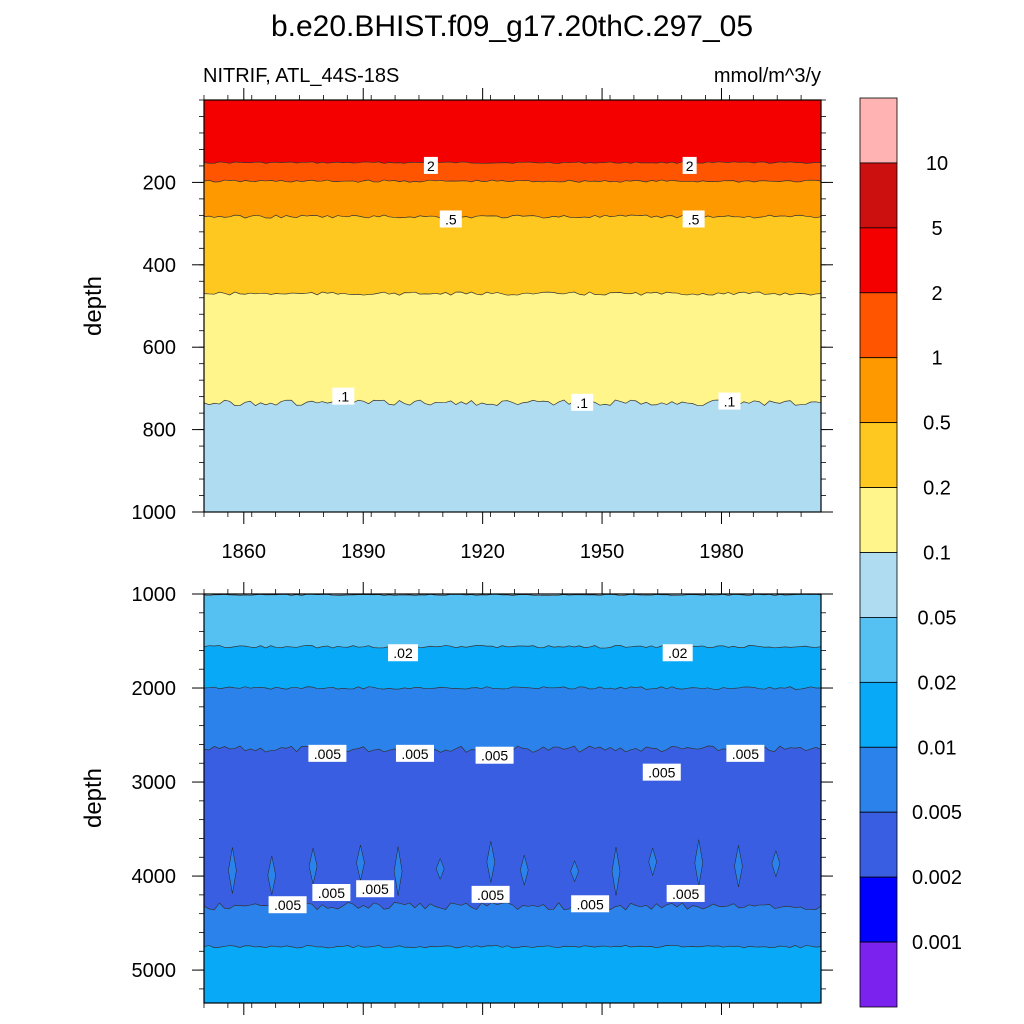 This screenshot has width=1024, height=1024. Describe the element at coordinates (154, 689) in the screenshot. I see `y-tick-label: 2000` at that location.